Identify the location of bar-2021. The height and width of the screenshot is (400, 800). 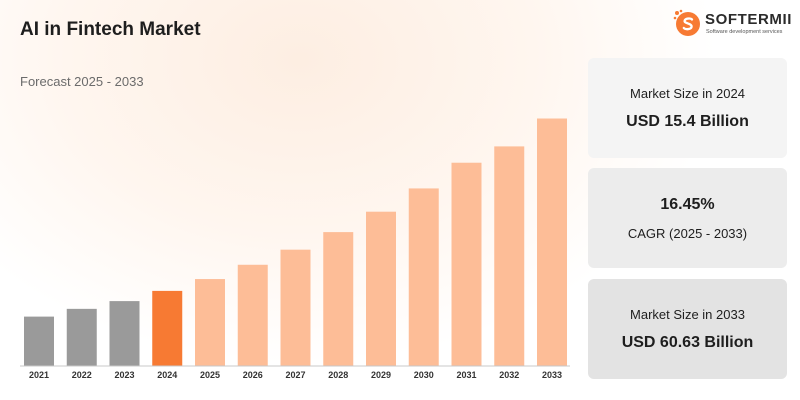
(39, 341).